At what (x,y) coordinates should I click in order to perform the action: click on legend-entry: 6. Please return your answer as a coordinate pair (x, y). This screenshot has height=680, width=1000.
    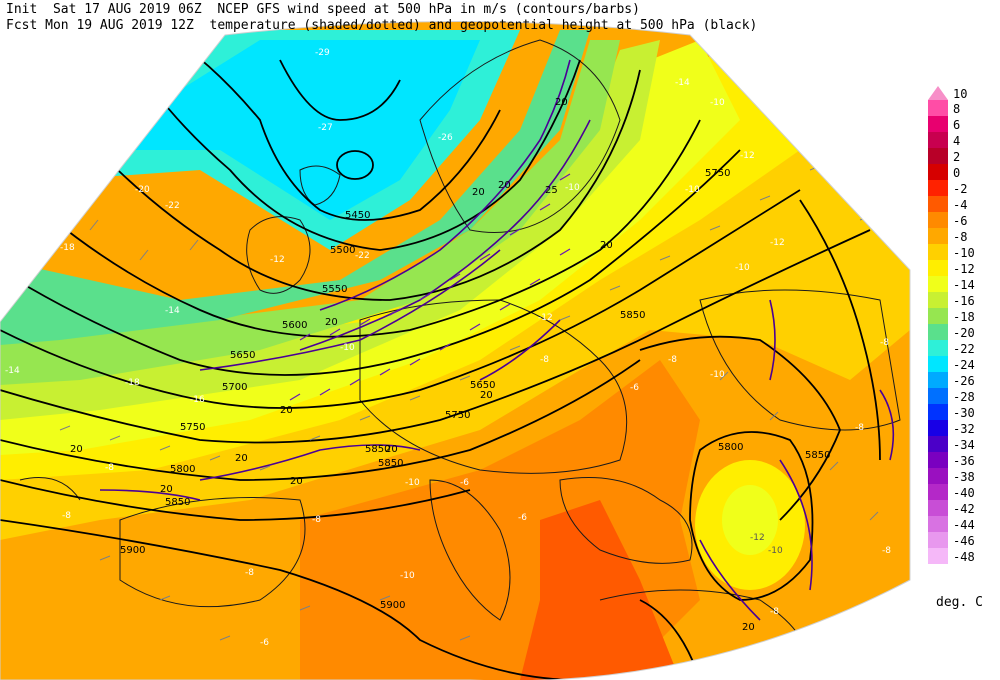
    Looking at the image, I should click on (963, 124).